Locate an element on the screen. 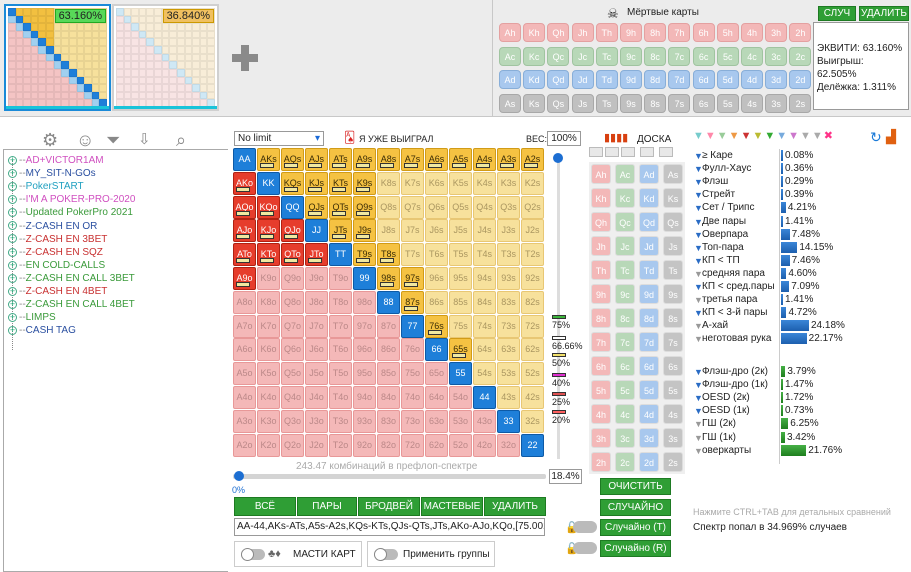  tree-item: + --Z-CASH EN OR is located at coordinates (53, 226).